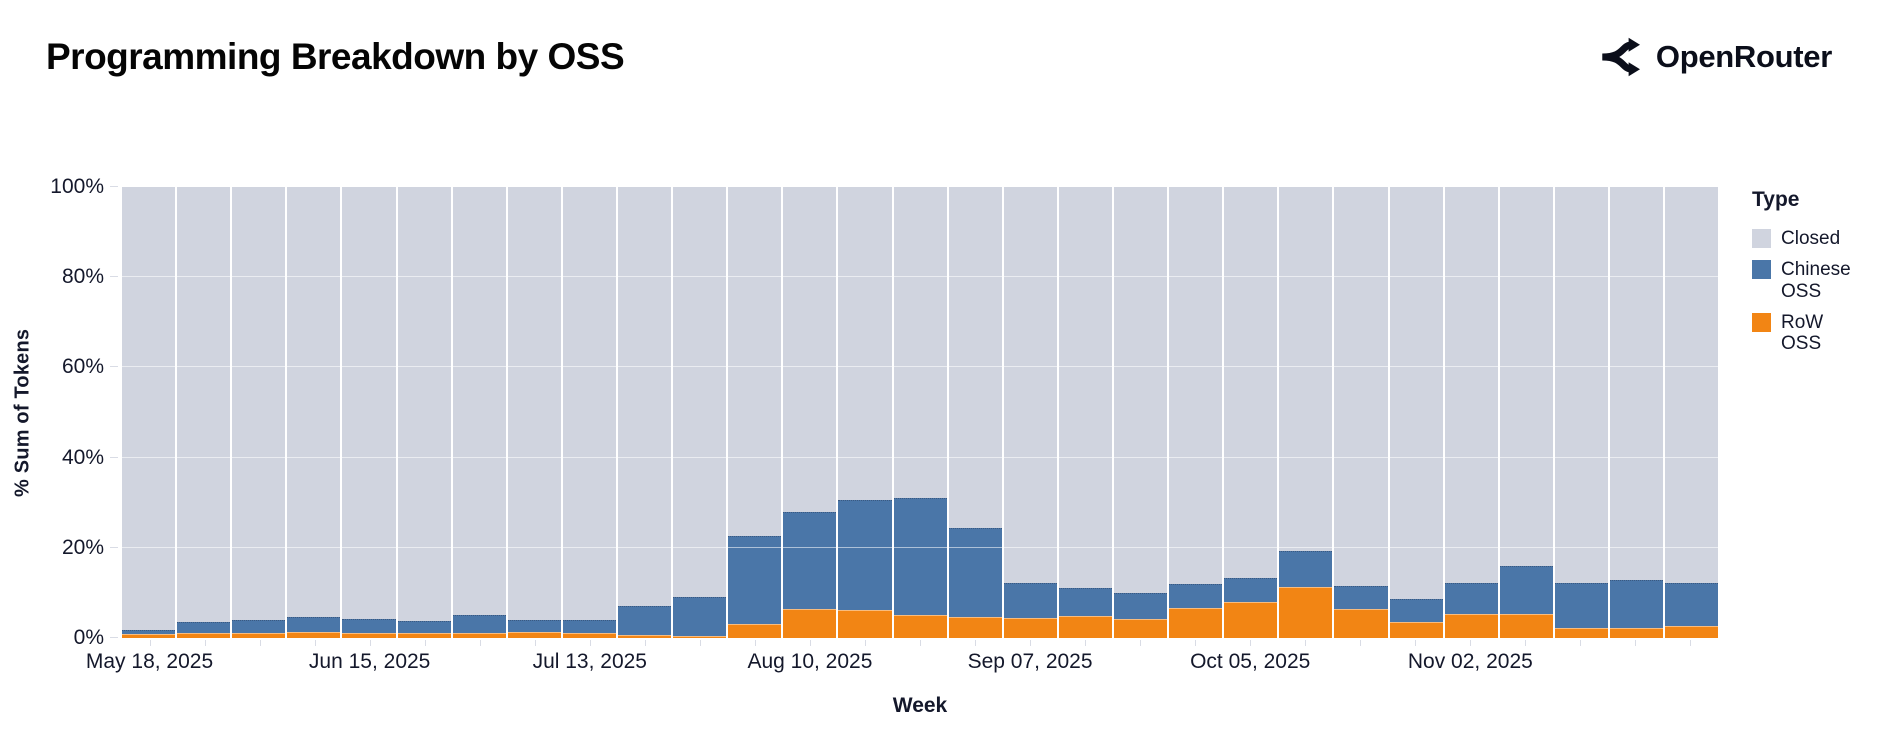 The width and height of the screenshot is (1880, 734). What do you see at coordinates (1812, 333) in the screenshot?
I see `legend-item-row-oss: RoW OSS` at bounding box center [1812, 333].